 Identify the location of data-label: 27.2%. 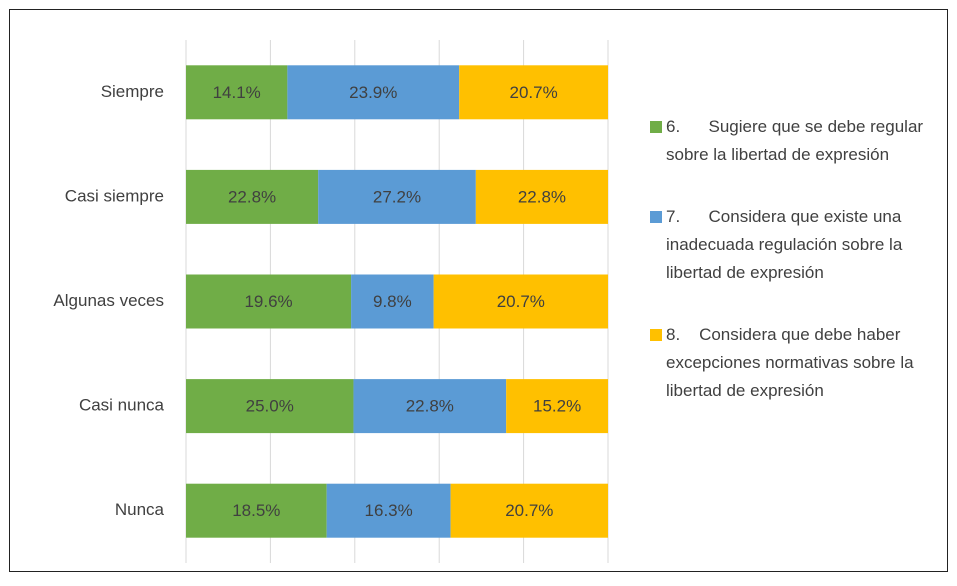
(397, 196).